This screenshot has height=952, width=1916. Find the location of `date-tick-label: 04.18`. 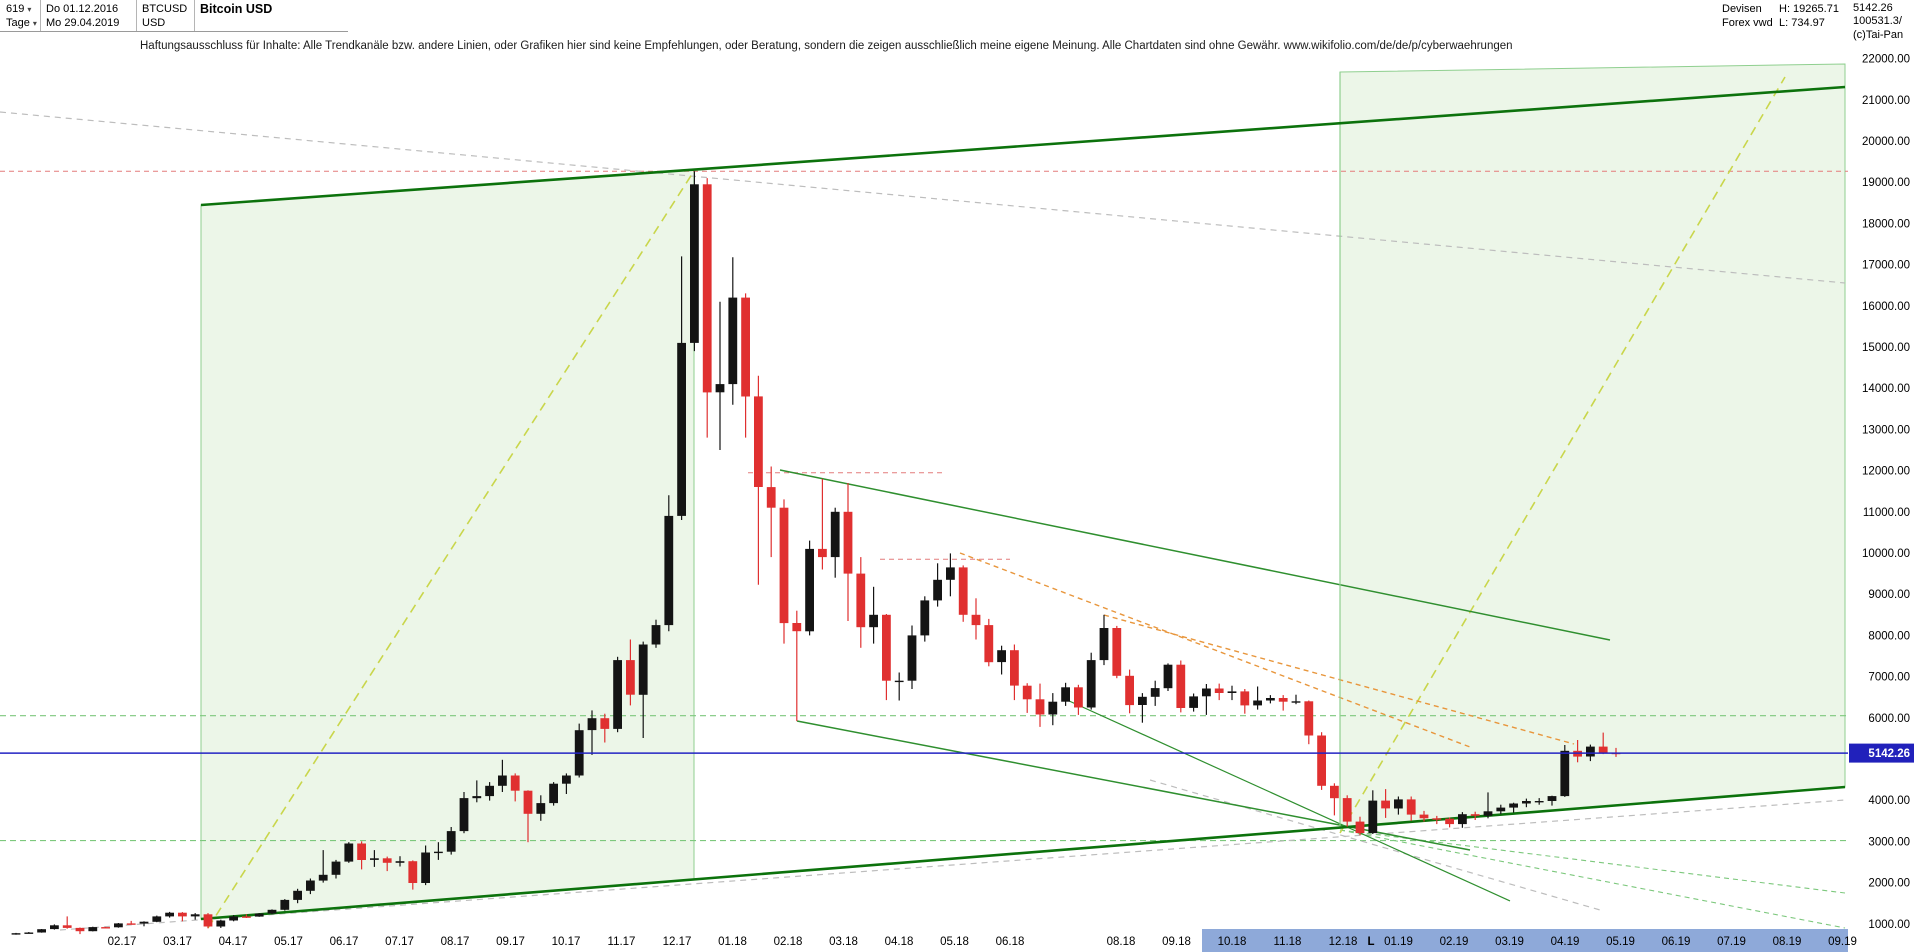

date-tick-label: 04.18 is located at coordinates (899, 942).